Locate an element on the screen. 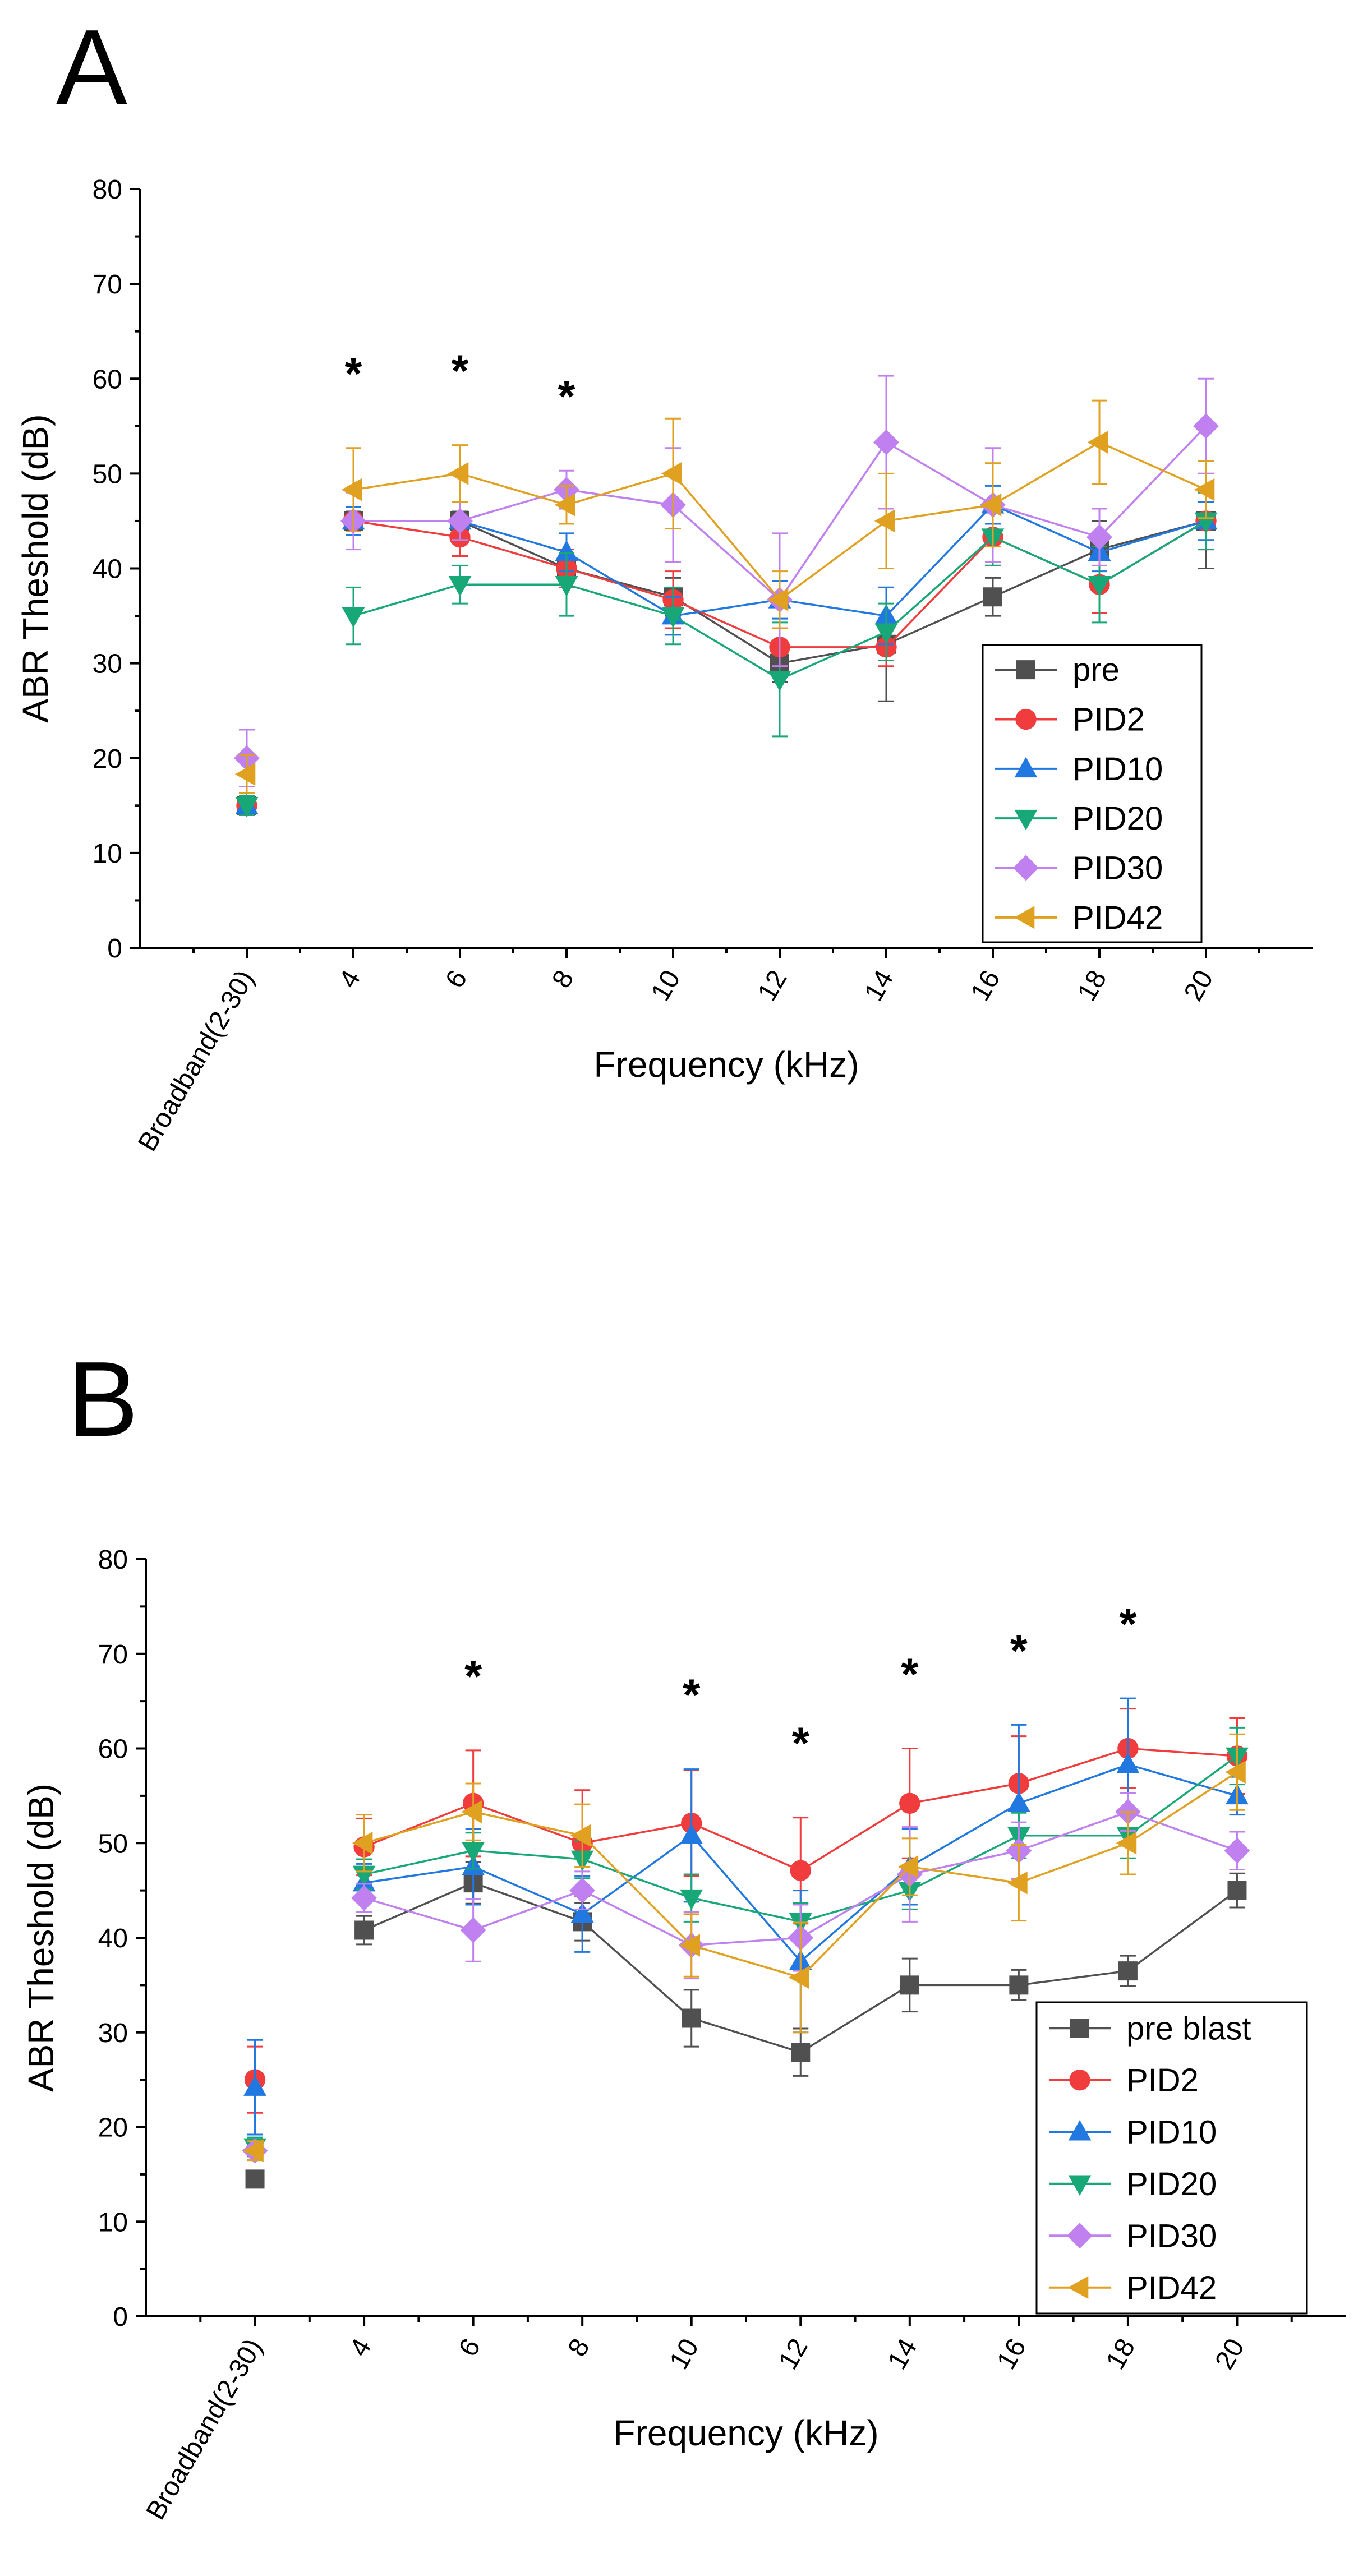 Image resolution: width=1372 pixels, height=2576 pixels. legend: pre blast PID2 PID10 PID20 PID30 PID42 is located at coordinates (1172, 2158).